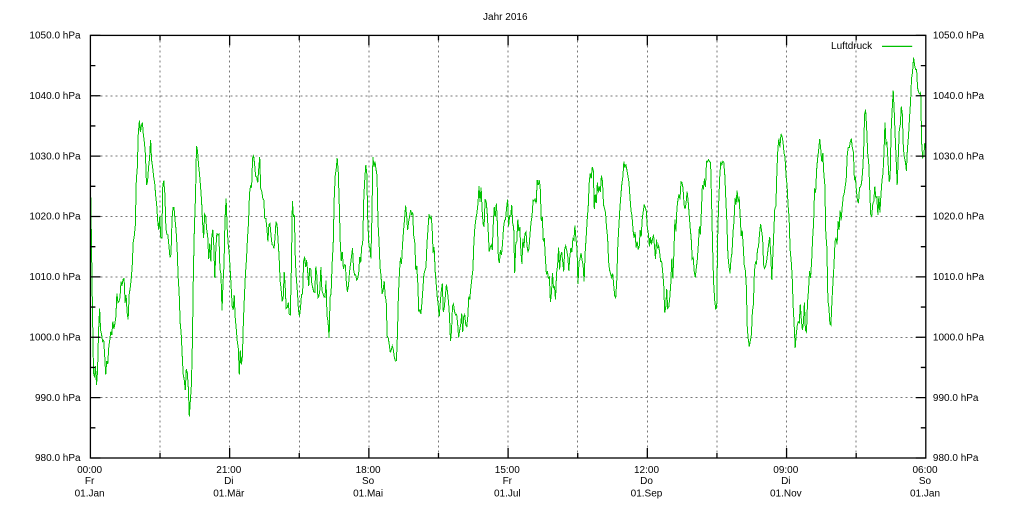 Image resolution: width=1015 pixels, height=512 pixels. What do you see at coordinates (368, 470) in the screenshot?
I see `svg-text: 18:00` at bounding box center [368, 470].